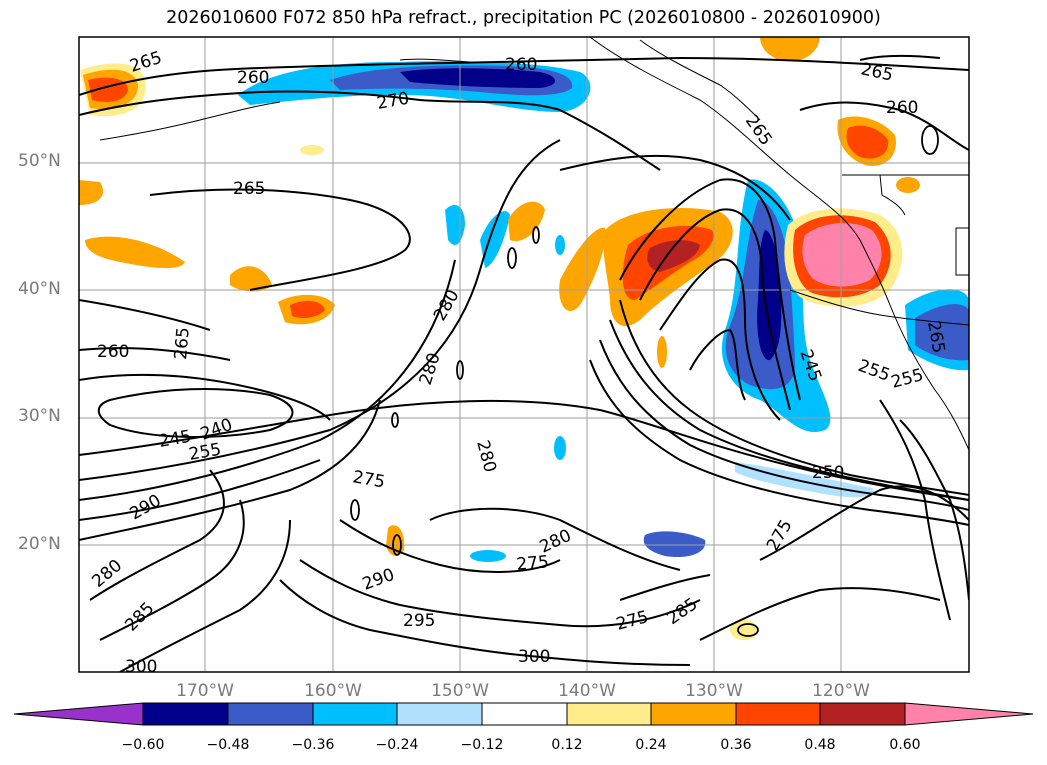 The height and width of the screenshot is (765, 1047). I want to click on central-north-pacific-positive-core, so click(307, 309).